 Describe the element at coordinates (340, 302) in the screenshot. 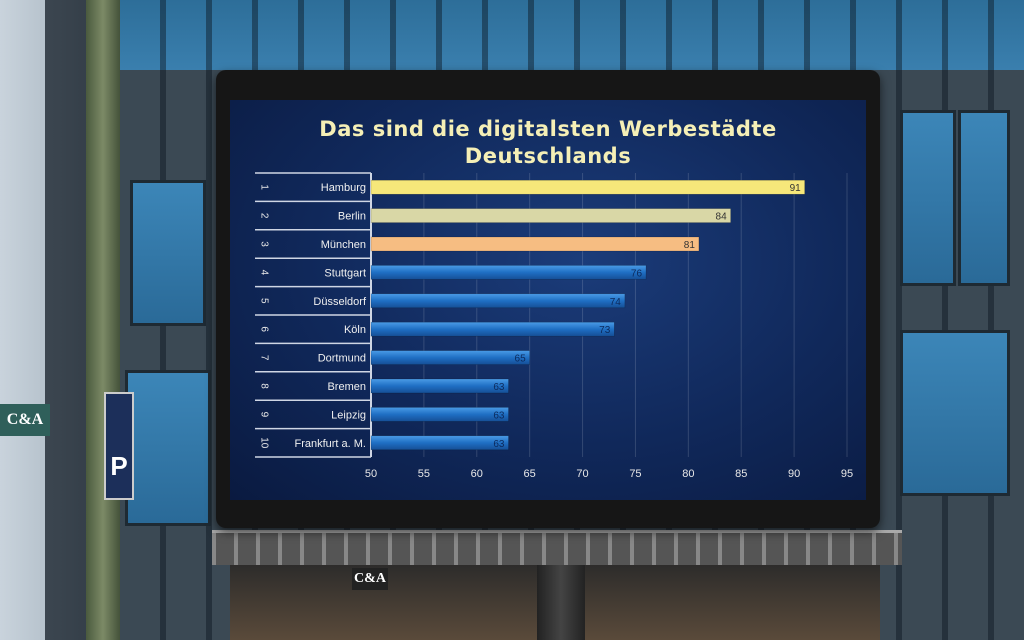

I see `category-label: Düsseldorf` at that location.